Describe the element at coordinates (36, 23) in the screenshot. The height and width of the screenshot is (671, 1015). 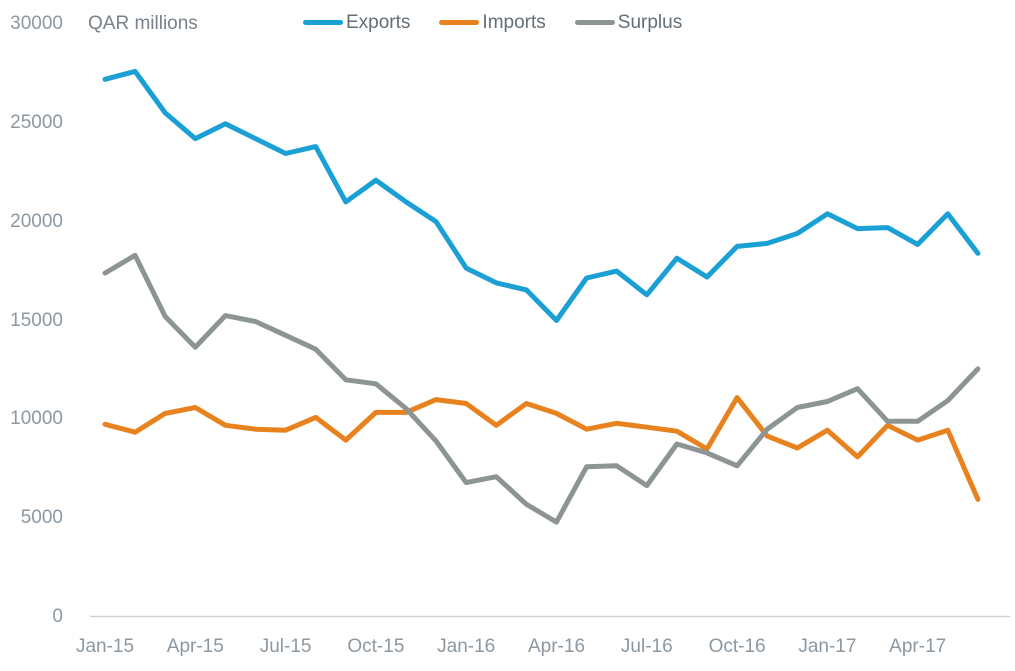
I see `y-axis-tick-label: 30000` at that location.